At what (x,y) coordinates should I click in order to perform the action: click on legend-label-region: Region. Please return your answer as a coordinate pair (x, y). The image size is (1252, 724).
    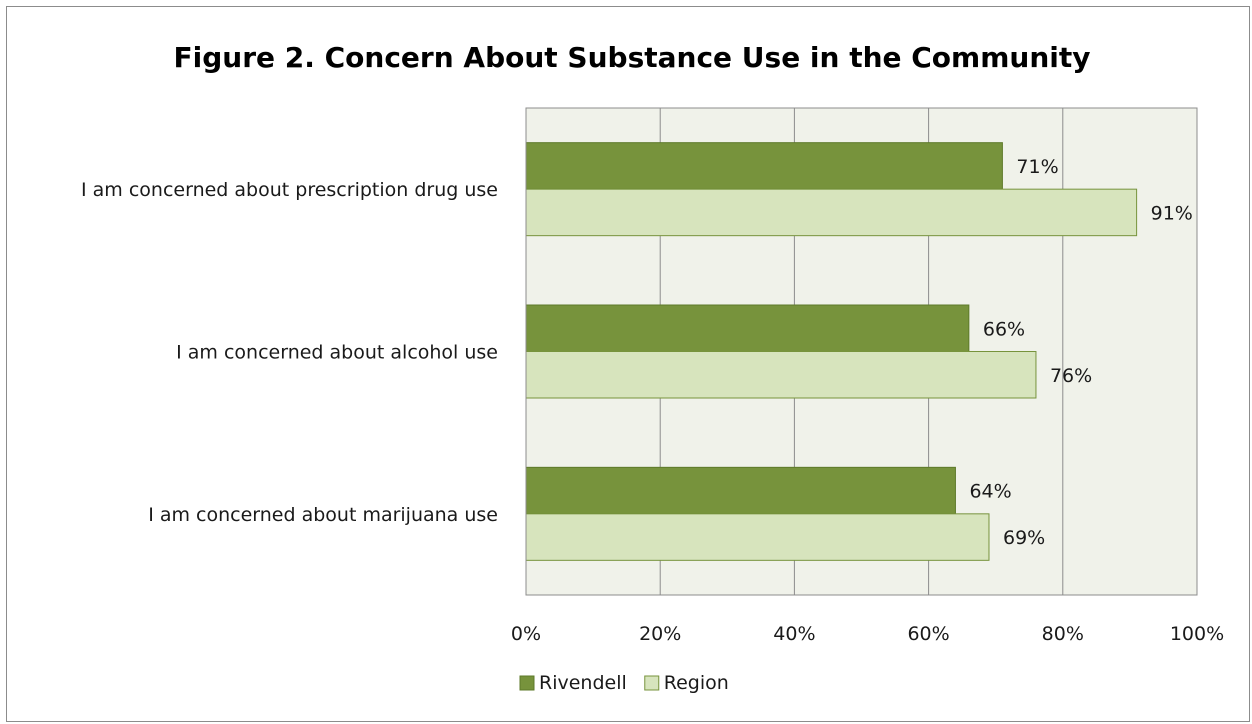
    Looking at the image, I should click on (696, 683).